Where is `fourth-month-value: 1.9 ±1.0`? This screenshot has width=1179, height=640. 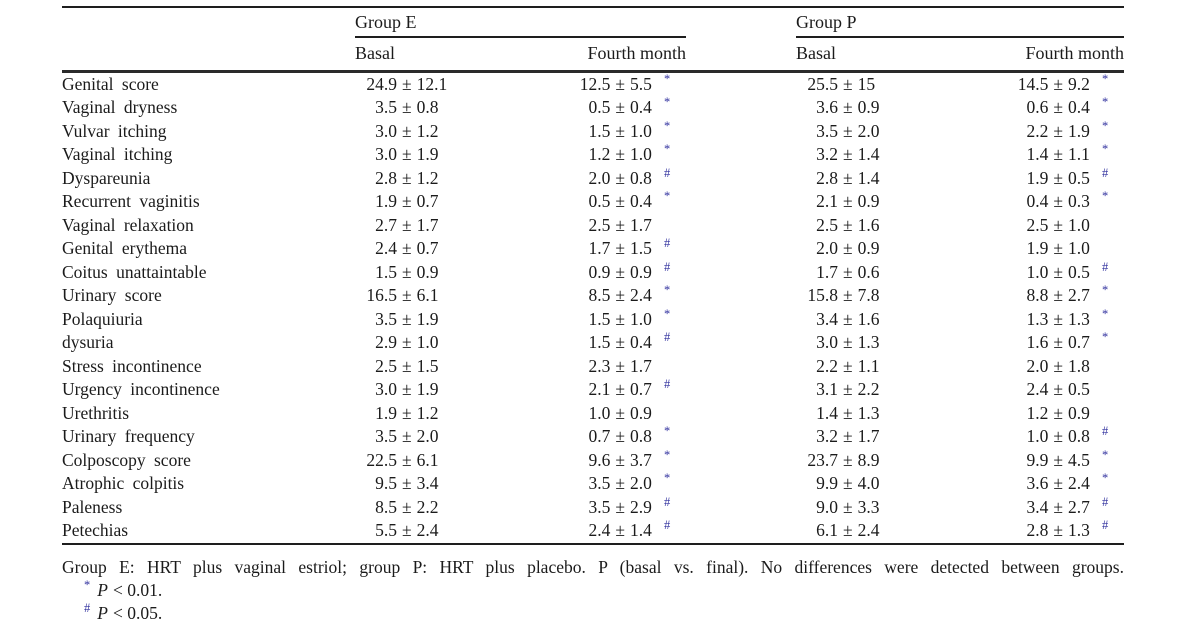 fourth-month-value: 1.9 ±1.0 is located at coordinates (1042, 249).